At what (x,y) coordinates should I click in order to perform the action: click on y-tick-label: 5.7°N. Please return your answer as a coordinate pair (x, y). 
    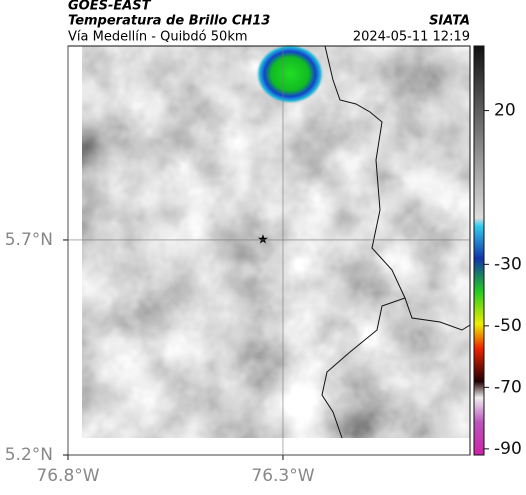
    Looking at the image, I should click on (29, 240).